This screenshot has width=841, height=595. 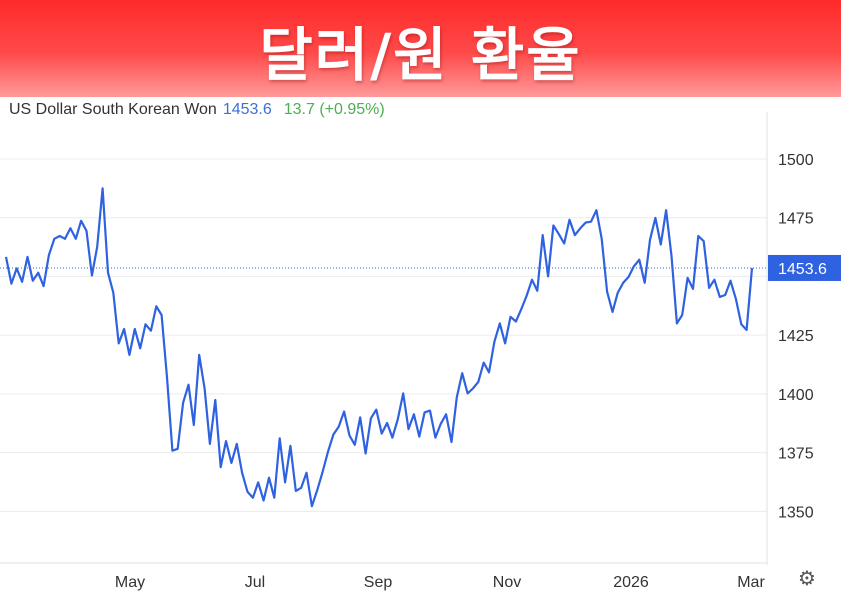 I want to click on x-tick-label: Nov, so click(x=507, y=582).